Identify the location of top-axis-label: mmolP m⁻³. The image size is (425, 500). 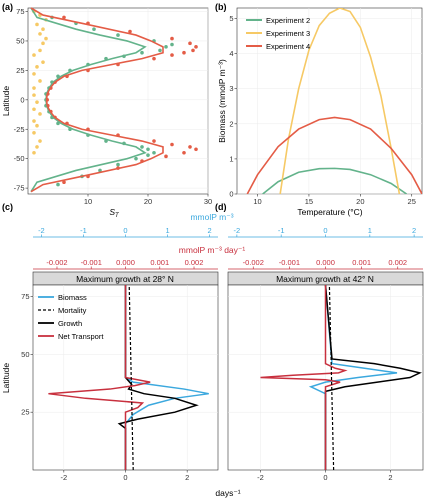
(211, 217).